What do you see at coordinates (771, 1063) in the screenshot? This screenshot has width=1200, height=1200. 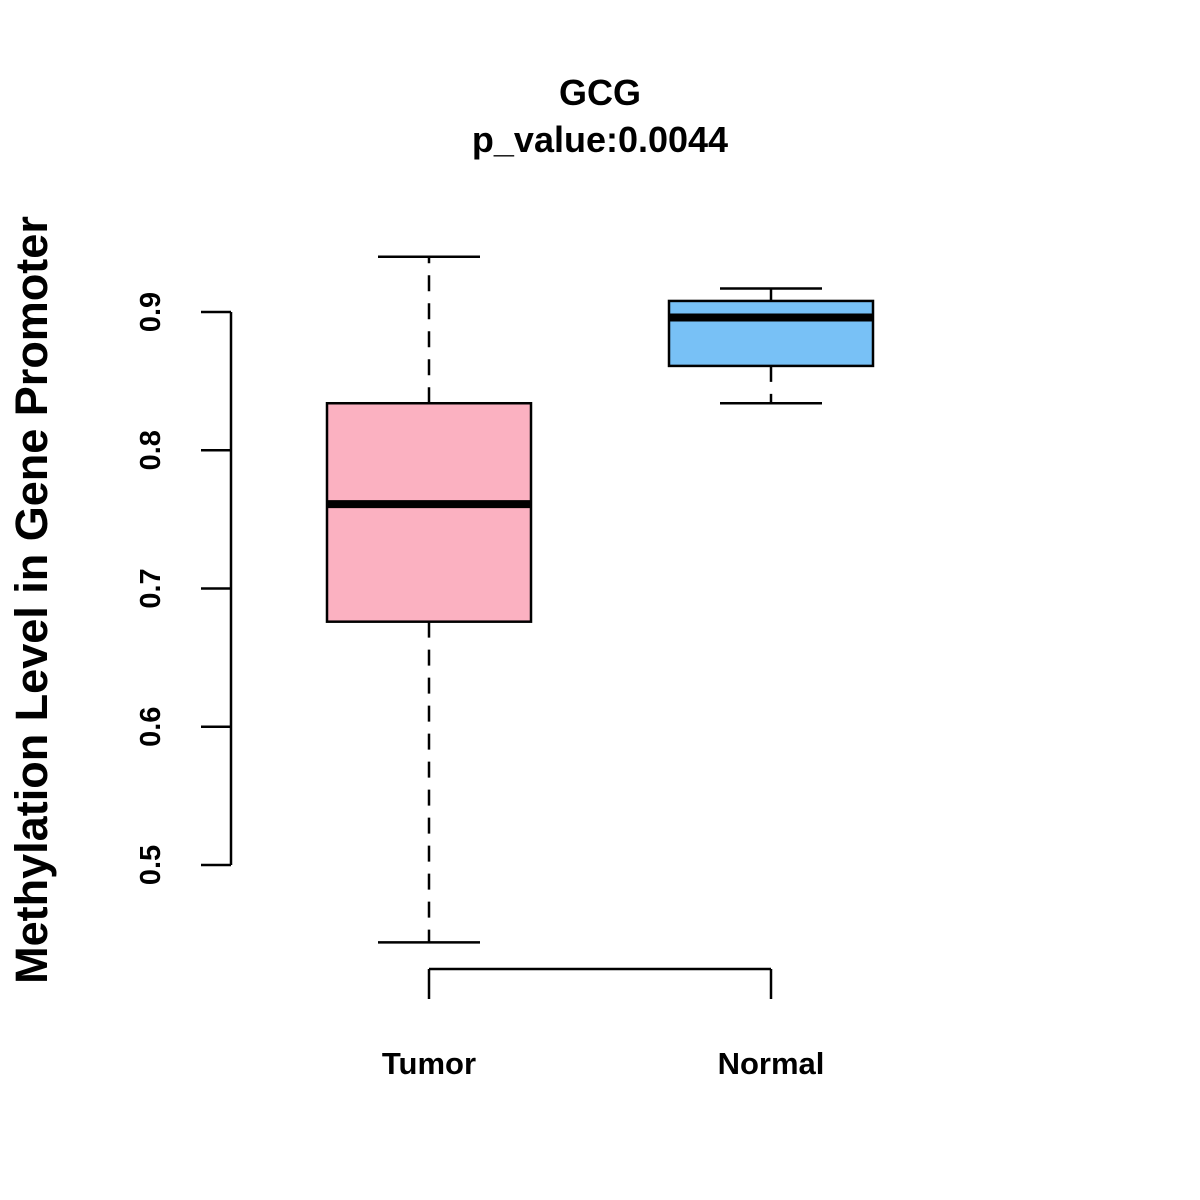 I see `x-tick-label: Normal` at bounding box center [771, 1063].